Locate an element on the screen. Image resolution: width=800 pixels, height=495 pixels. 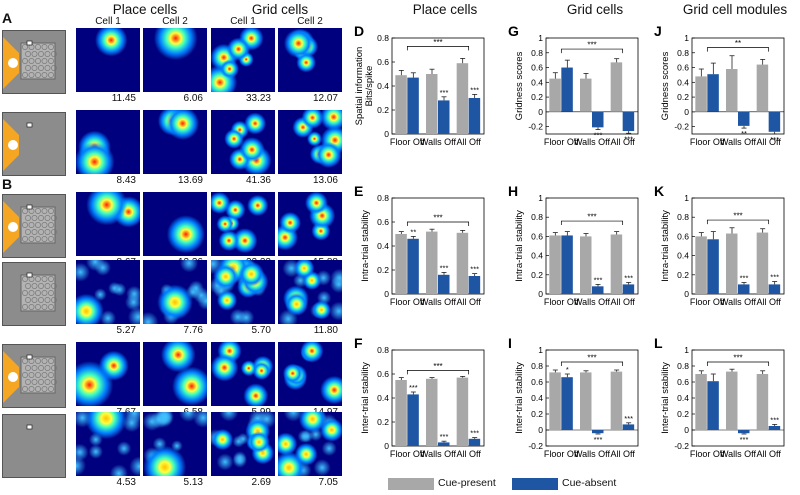
column-header-place-cell-1: Cell 1 is located at coordinates (108, 21).